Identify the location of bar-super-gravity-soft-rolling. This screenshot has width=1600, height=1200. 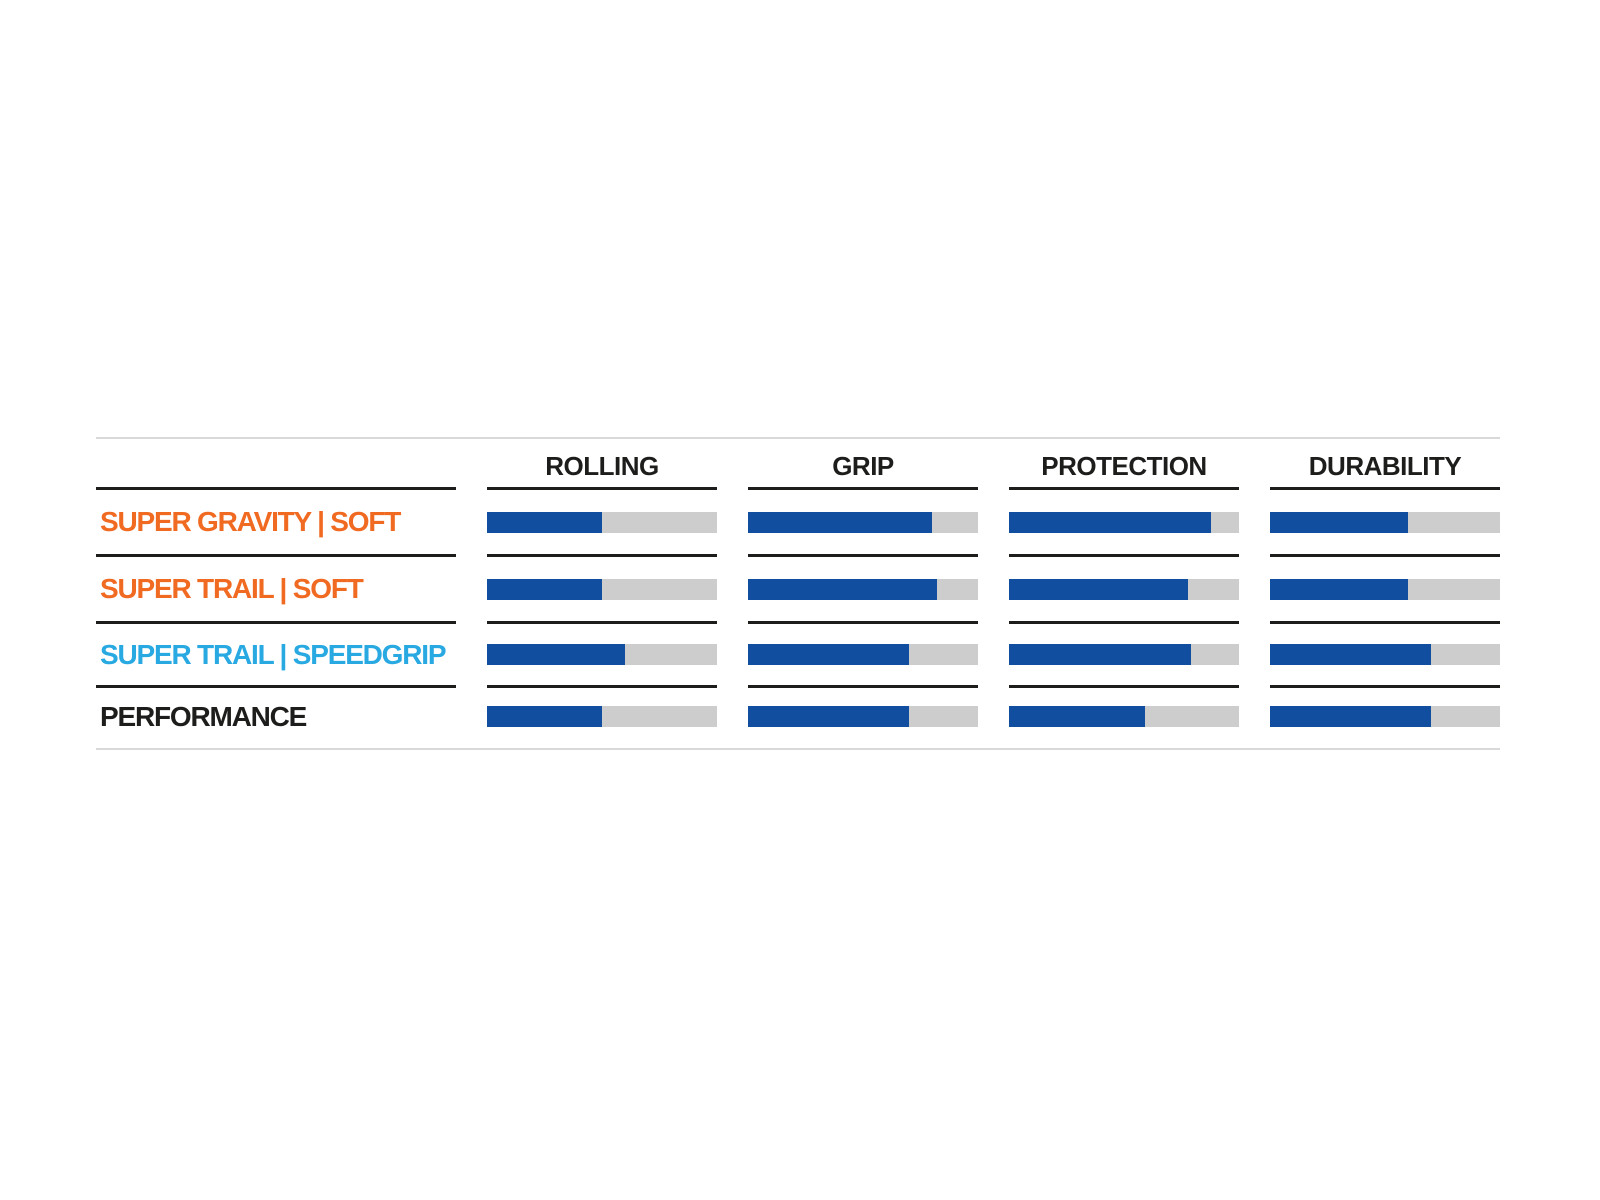
(602, 523).